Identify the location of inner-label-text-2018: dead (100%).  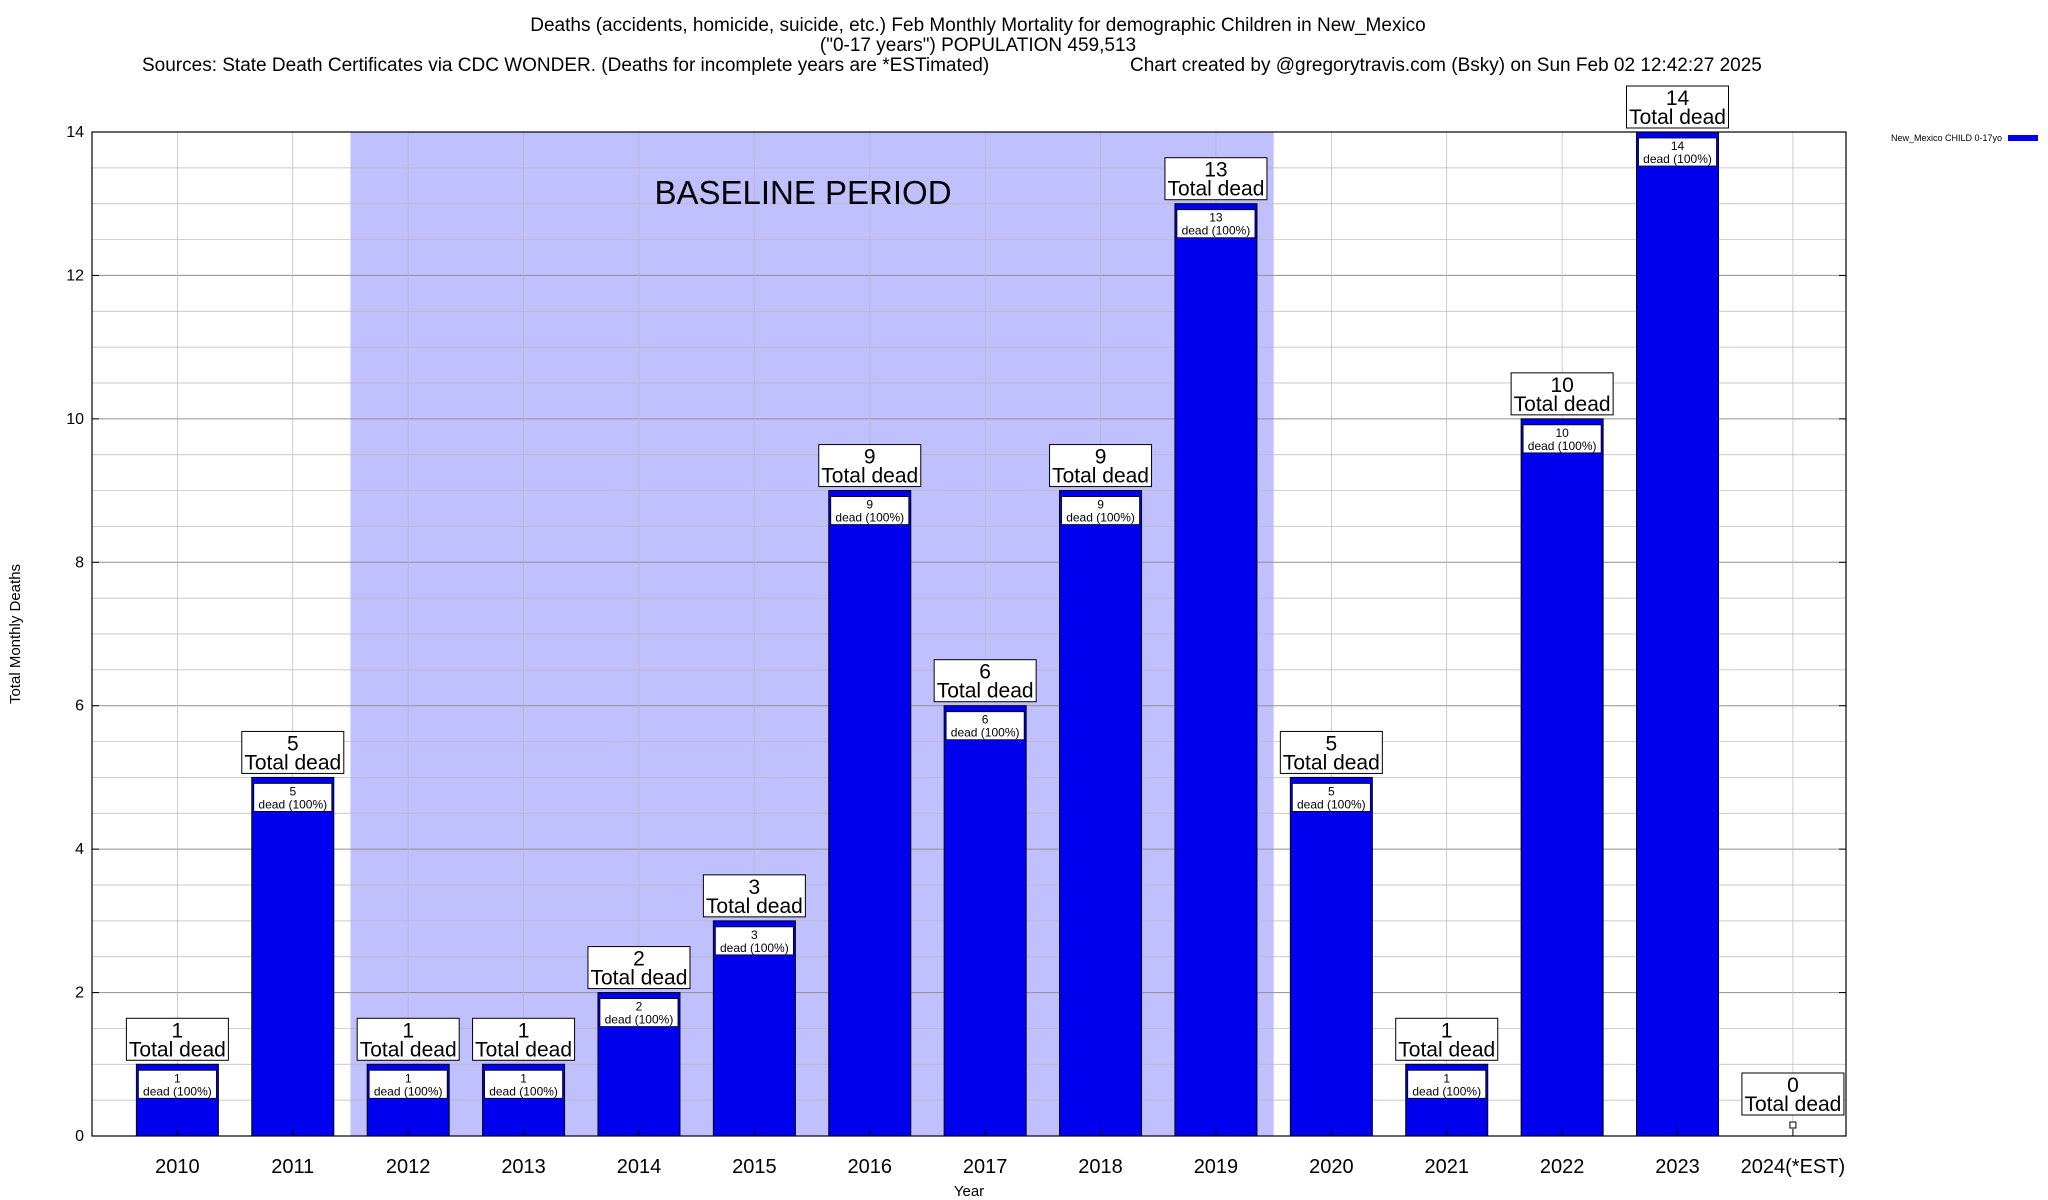
(1100, 518).